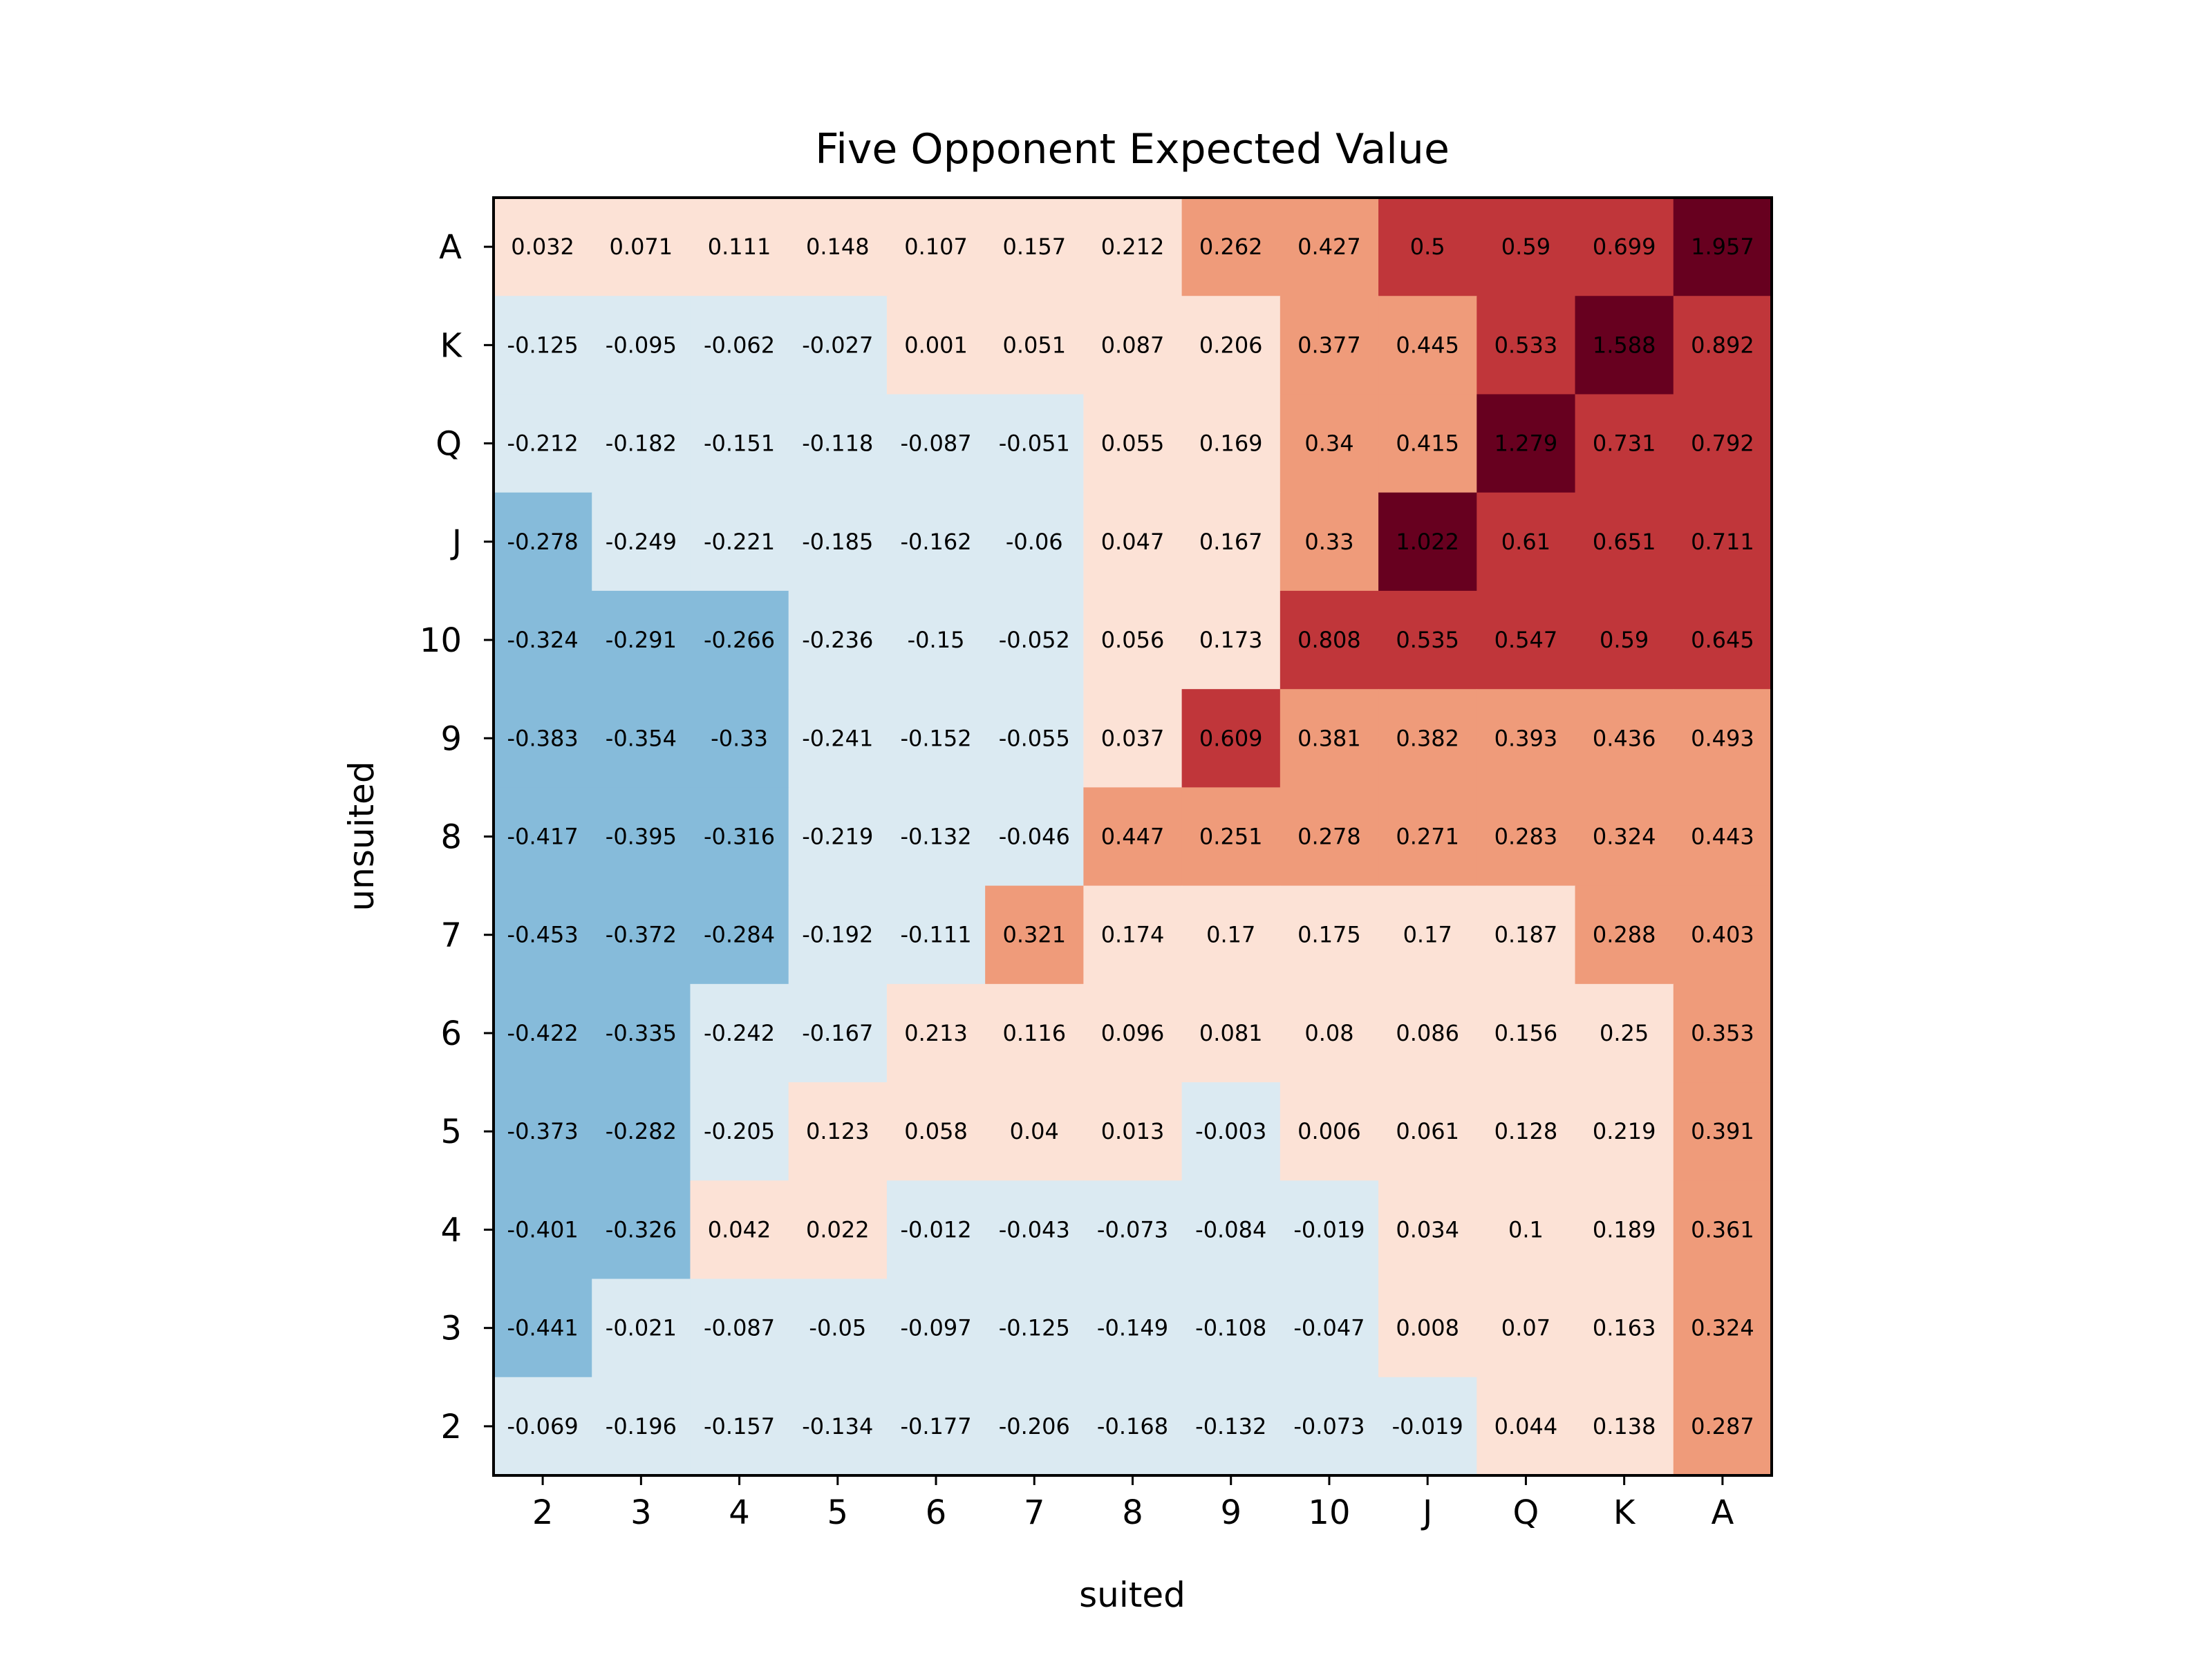 This screenshot has width=2212, height=1662. Describe the element at coordinates (1526, 444) in the screenshot. I see `cell-value-label: 1.279` at that location.